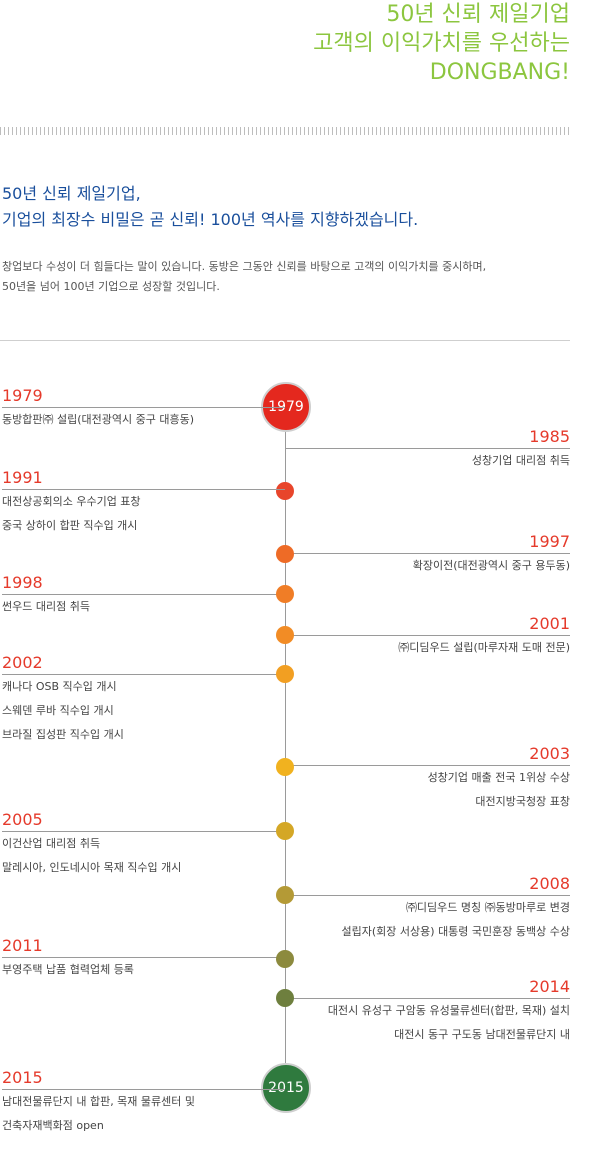 Image resolution: width=590 pixels, height=1152 pixels. What do you see at coordinates (99, 1101) in the screenshot?
I see `event-description: 남대전물류단지 내 합판, 목재 물류센터 및` at bounding box center [99, 1101].